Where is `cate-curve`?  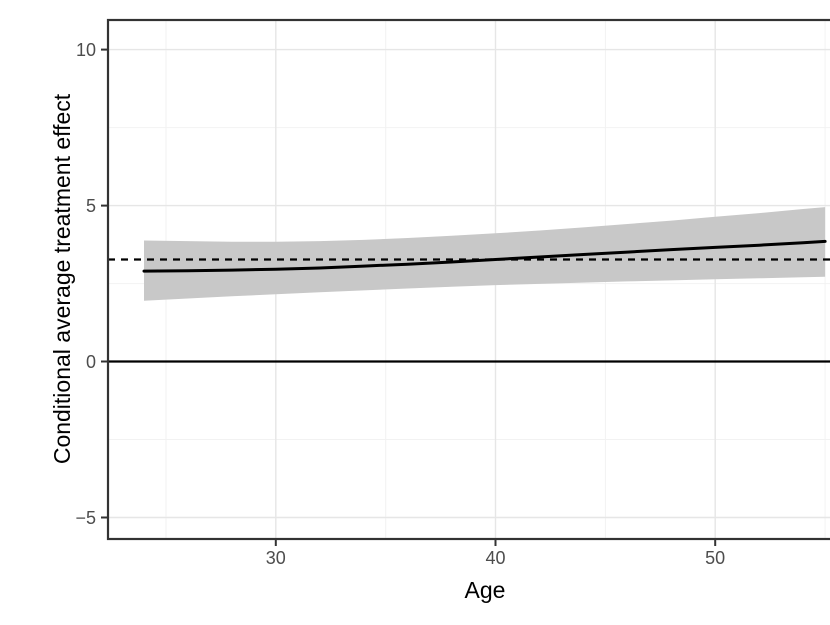
cate-curve is located at coordinates (484, 256).